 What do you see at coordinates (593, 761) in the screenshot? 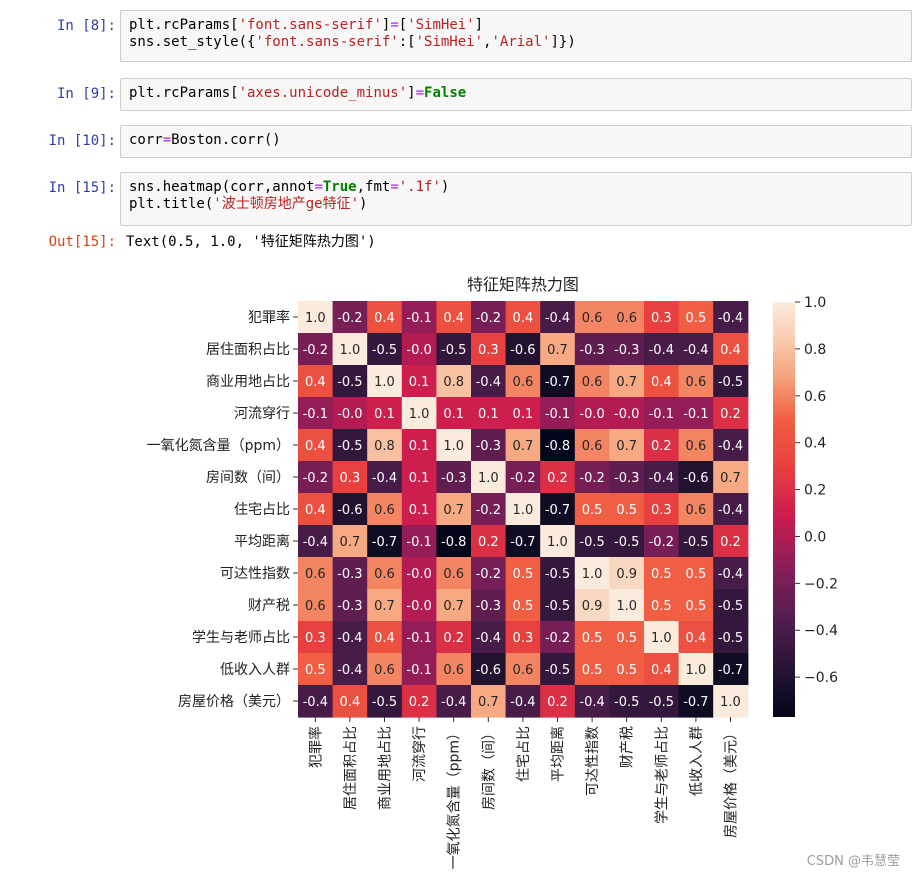
I see `x-tick-label: 可达性指数` at bounding box center [593, 761].